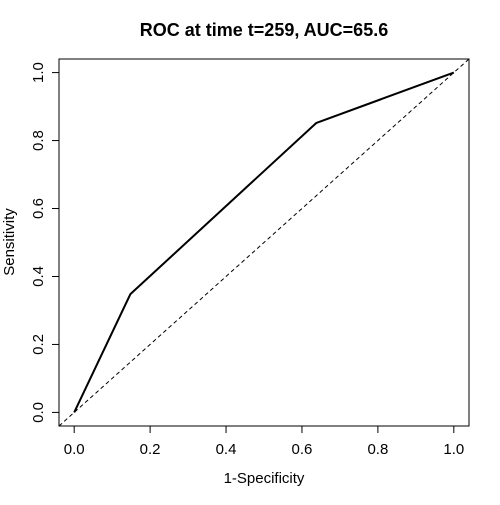 The image size is (500, 505). What do you see at coordinates (9, 242) in the screenshot?
I see `y-axis-label: Sensitivity` at bounding box center [9, 242].